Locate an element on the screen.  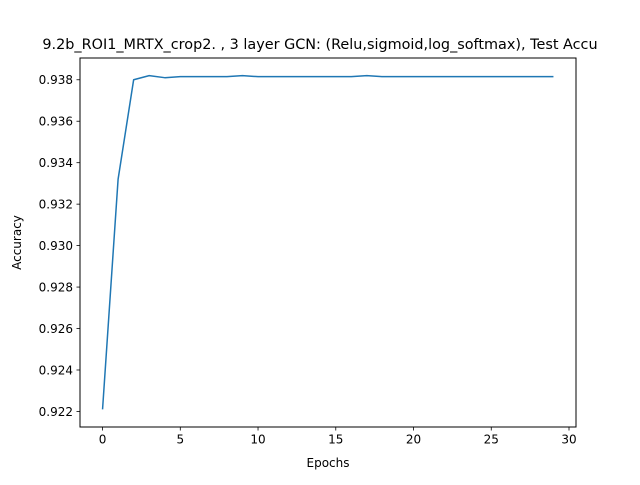
y-tick-label: 0.932 is located at coordinates (56, 204).